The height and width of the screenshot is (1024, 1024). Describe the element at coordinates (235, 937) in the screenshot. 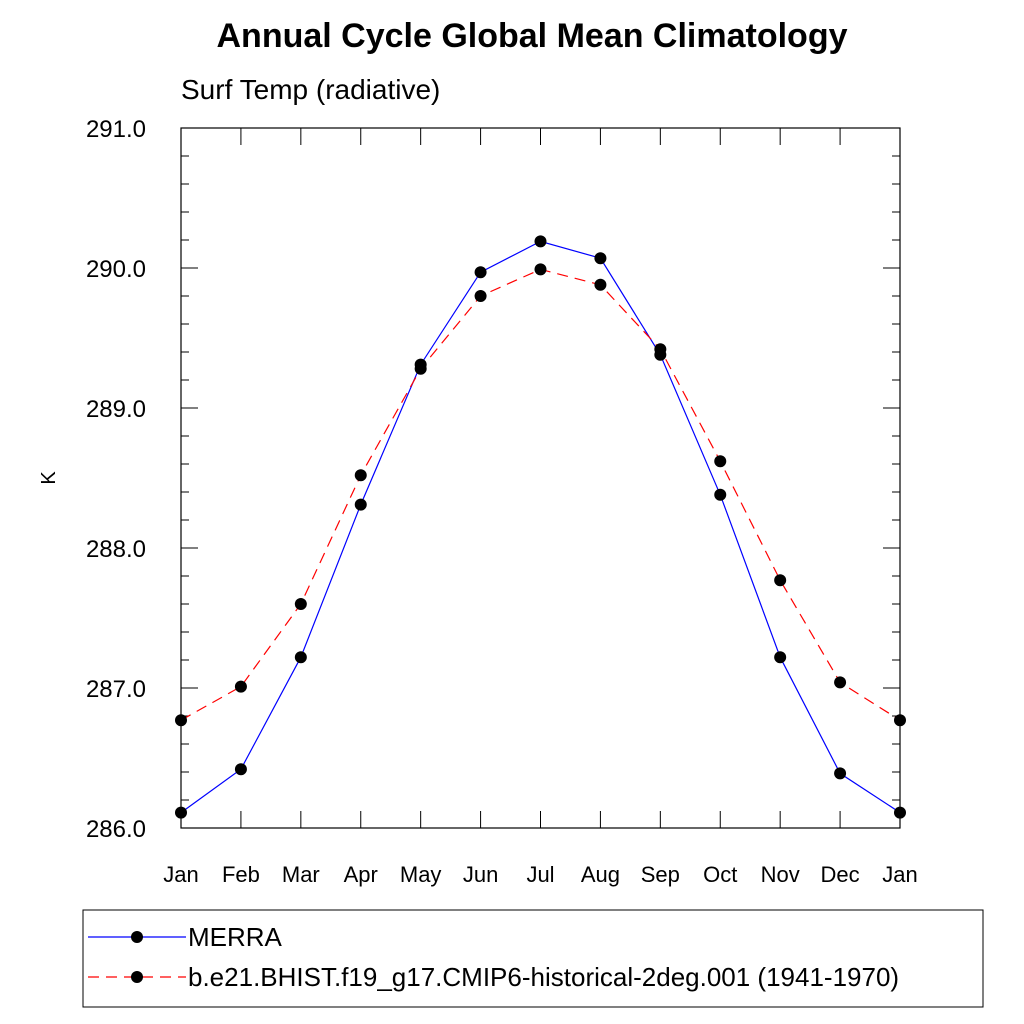

I see `legend-label: MERRA` at that location.